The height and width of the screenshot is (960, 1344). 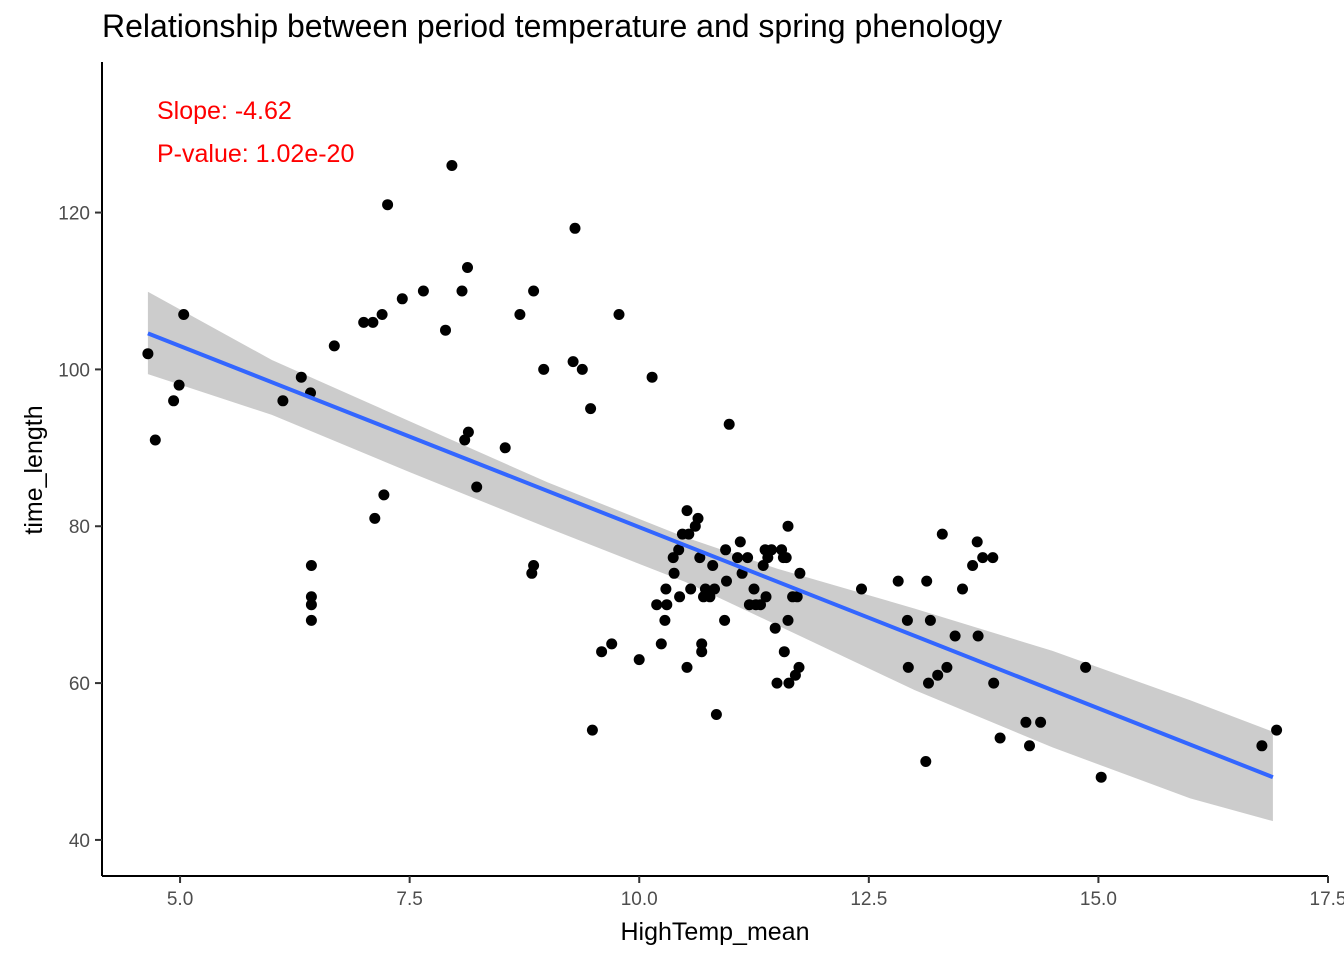 I want to click on y-tick-label: 40, so click(x=79, y=841).